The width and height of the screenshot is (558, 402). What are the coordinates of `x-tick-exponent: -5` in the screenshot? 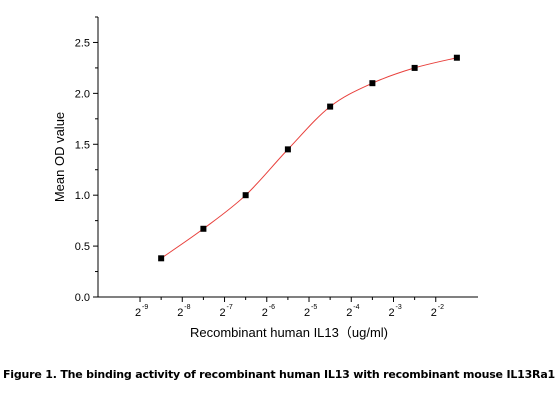 It's located at (314, 307).